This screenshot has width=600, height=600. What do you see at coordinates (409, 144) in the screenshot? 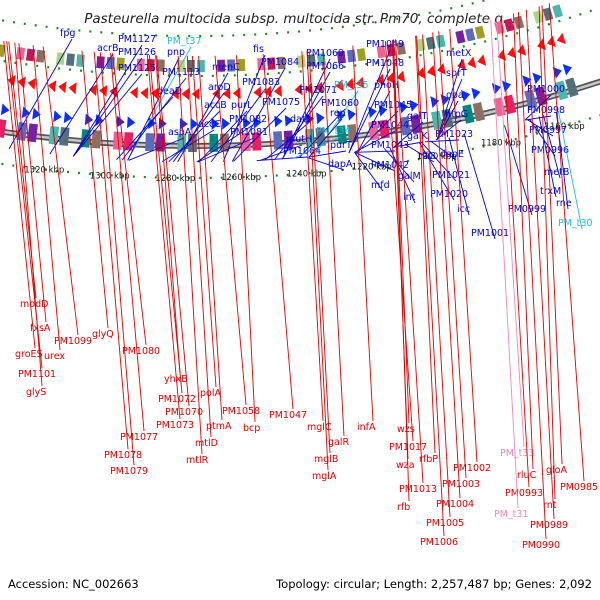
I see `forward-leader-galk` at bounding box center [409, 144].